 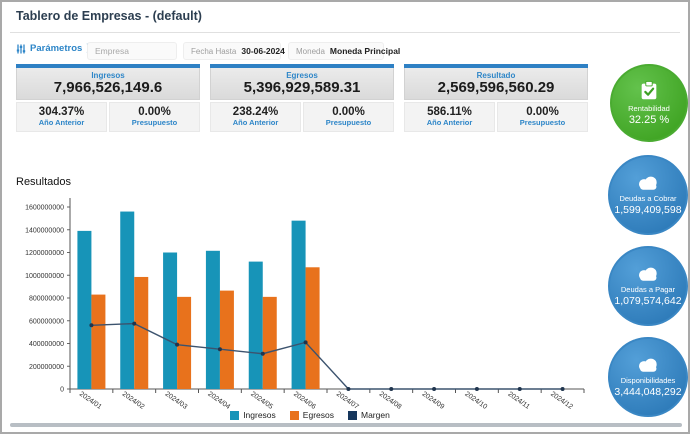 I want to click on kpi-value: 5,396,929,589.31, so click(x=302, y=87).